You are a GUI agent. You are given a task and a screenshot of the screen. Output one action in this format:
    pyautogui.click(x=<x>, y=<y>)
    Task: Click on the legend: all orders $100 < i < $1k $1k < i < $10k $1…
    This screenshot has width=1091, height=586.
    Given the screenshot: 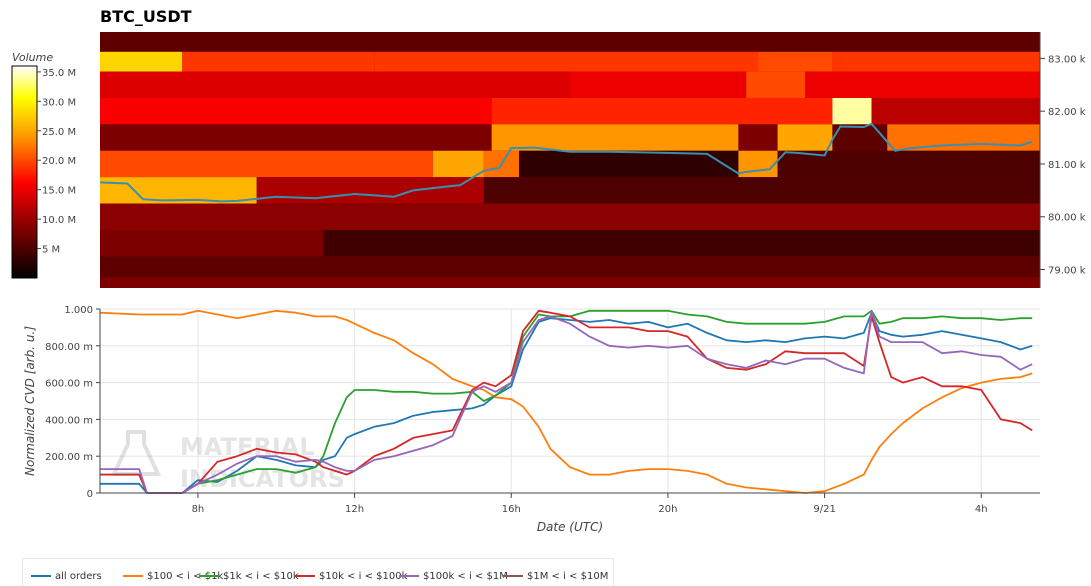 What is the action you would take?
    pyautogui.click(x=318, y=572)
    